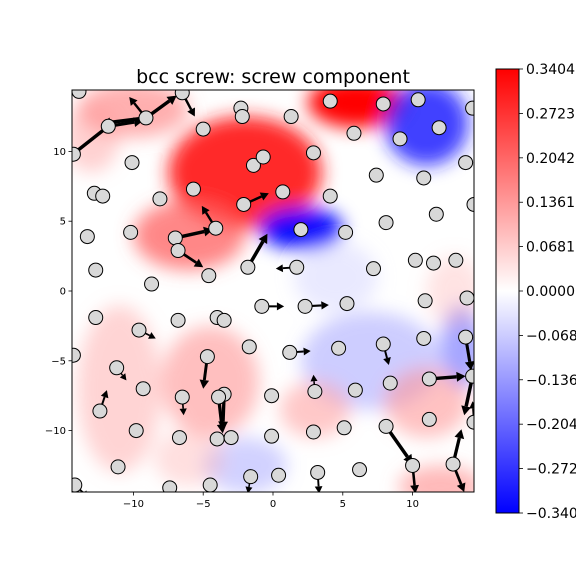  What do you see at coordinates (550, 159) in the screenshot?
I see `colorbar-tick-label: 0.2042` at bounding box center [550, 159].